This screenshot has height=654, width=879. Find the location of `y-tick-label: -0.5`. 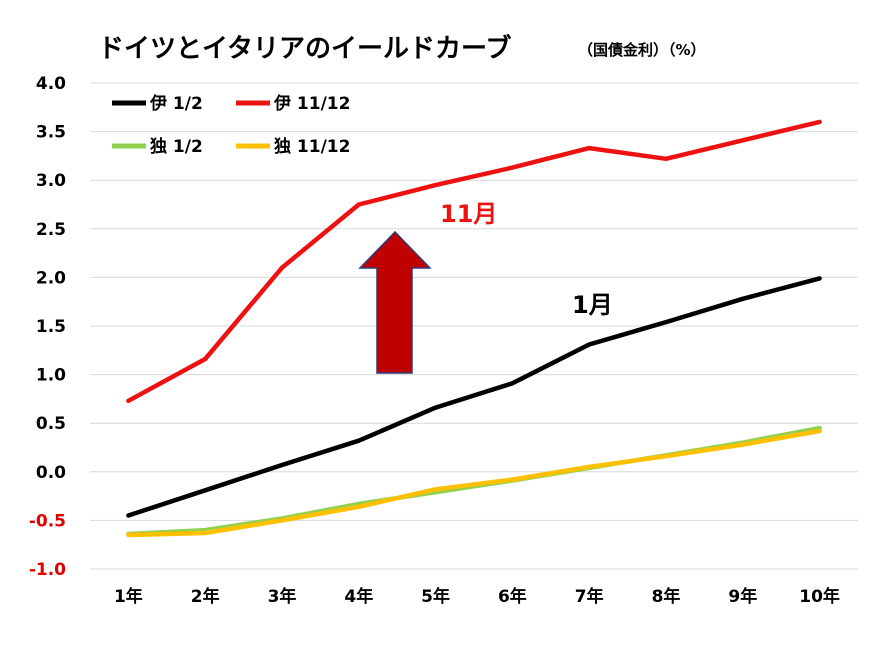

y-tick-label: -0.5 is located at coordinates (47, 521).